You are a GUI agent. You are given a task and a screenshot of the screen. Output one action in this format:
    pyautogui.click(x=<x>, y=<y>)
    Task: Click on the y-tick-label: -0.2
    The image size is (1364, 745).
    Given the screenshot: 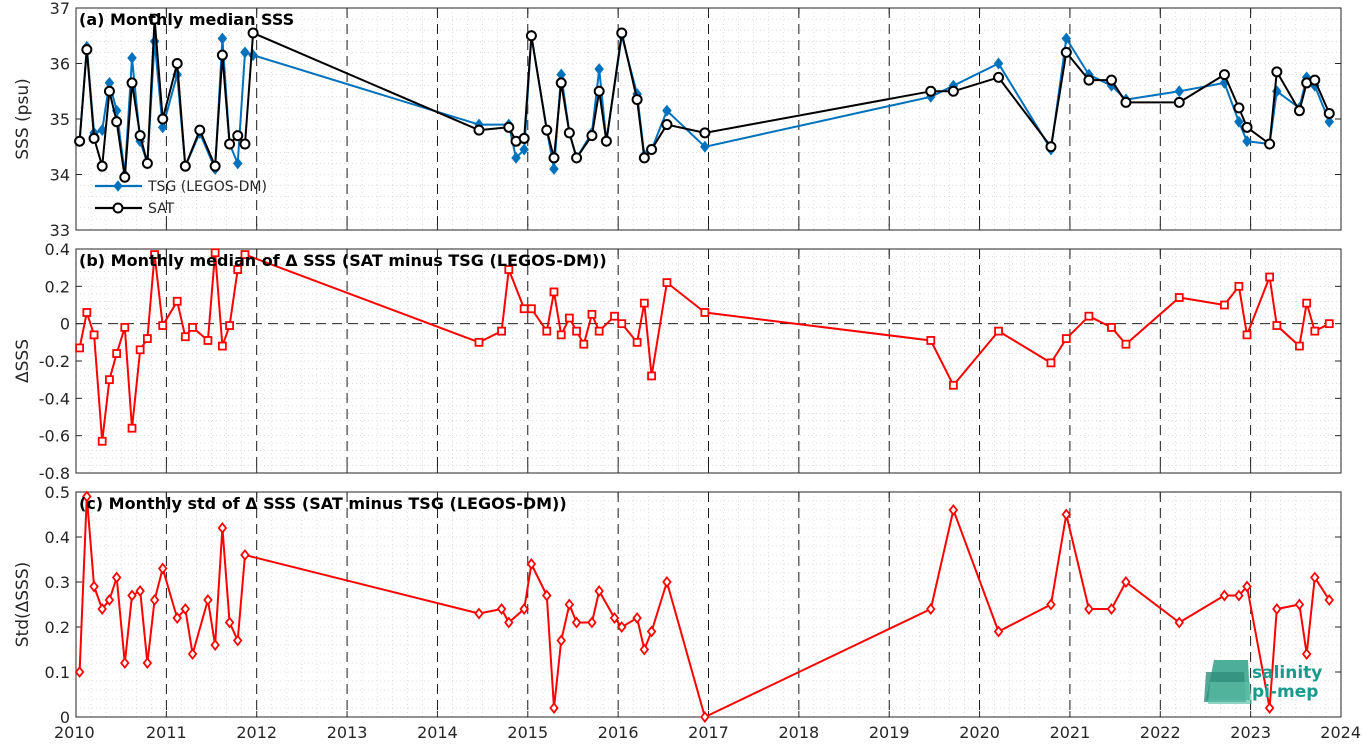 What is the action you would take?
    pyautogui.click(x=54, y=361)
    